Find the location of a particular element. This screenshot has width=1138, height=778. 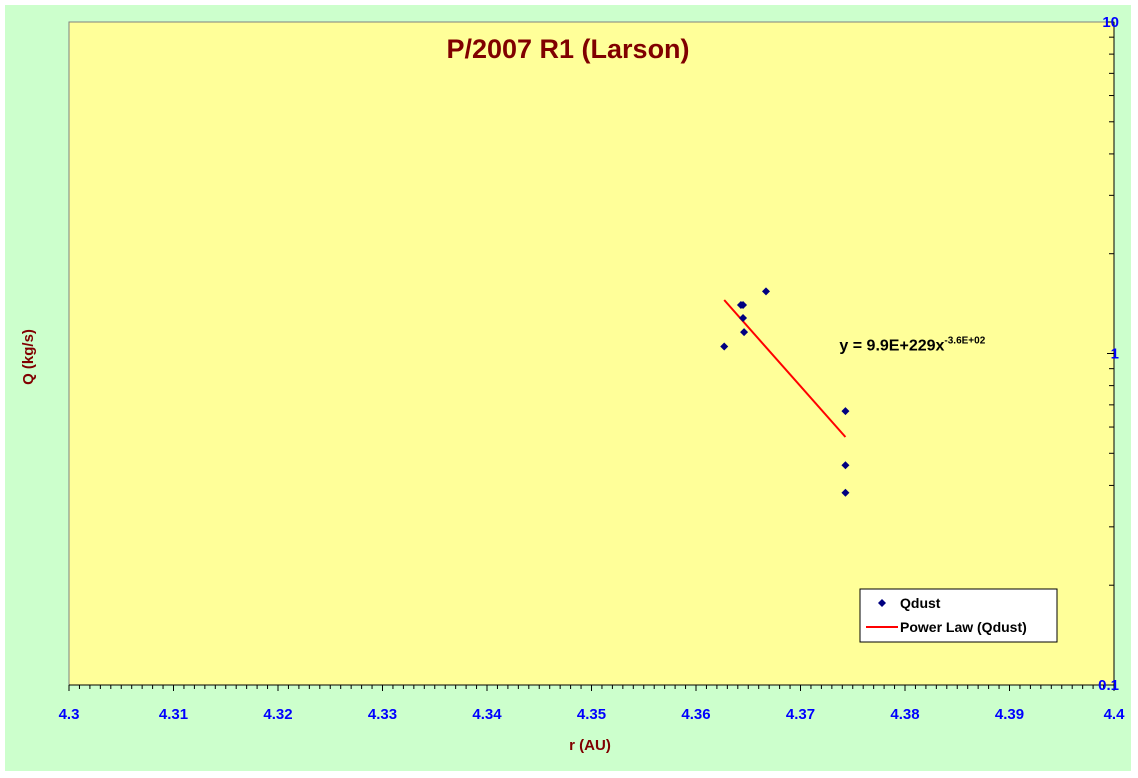

x-axis-title: r (AU) is located at coordinates (590, 745).